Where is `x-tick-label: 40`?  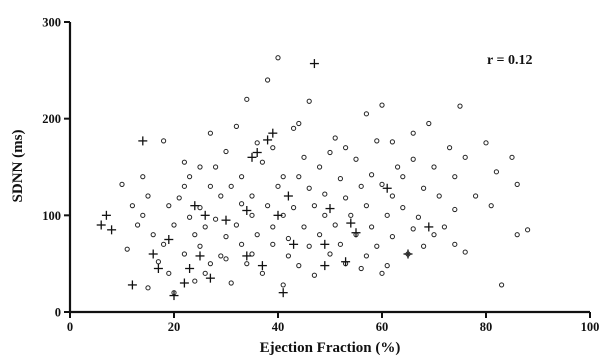
x-tick-label: 40 is located at coordinates (278, 327).